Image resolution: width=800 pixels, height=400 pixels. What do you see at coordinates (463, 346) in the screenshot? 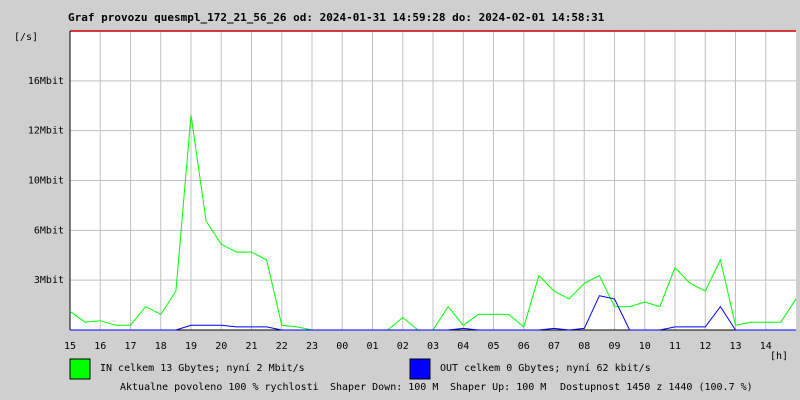
I see `x-tick-label: 04` at bounding box center [463, 346].